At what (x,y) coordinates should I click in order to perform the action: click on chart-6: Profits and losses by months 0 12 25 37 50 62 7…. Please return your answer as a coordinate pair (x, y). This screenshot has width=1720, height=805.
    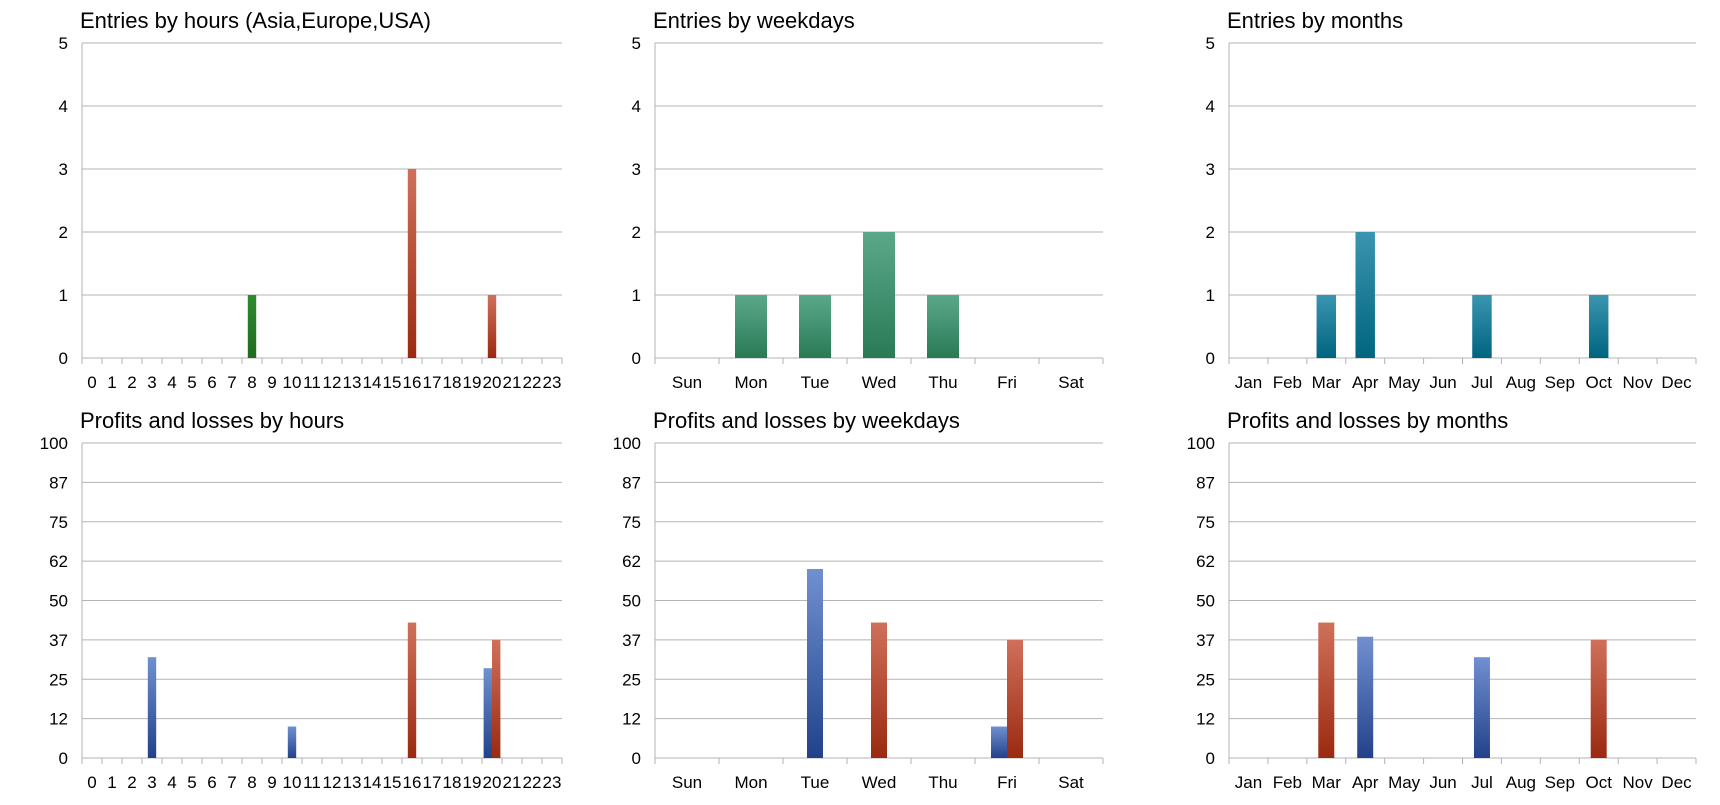
    Looking at the image, I should click on (1442, 600).